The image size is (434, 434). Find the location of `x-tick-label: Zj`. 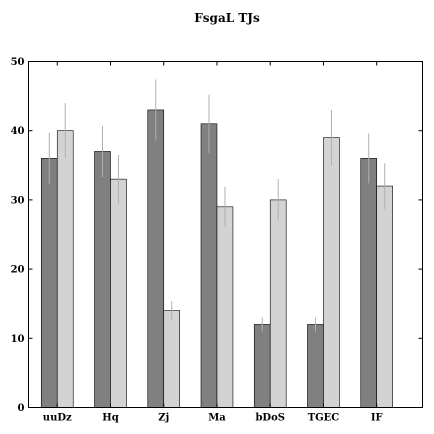

x-tick-label: Zj is located at coordinates (163, 418).